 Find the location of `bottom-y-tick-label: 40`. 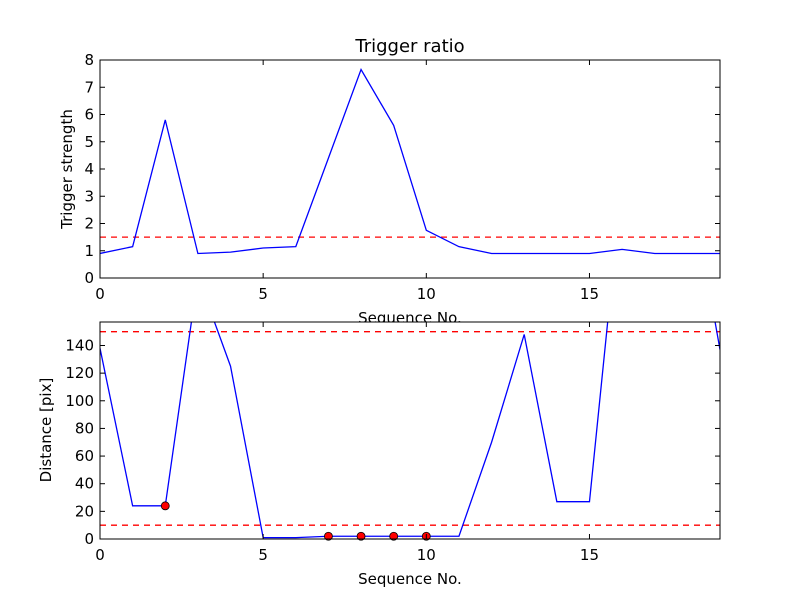

bottom-y-tick-label: 40 is located at coordinates (84, 484).